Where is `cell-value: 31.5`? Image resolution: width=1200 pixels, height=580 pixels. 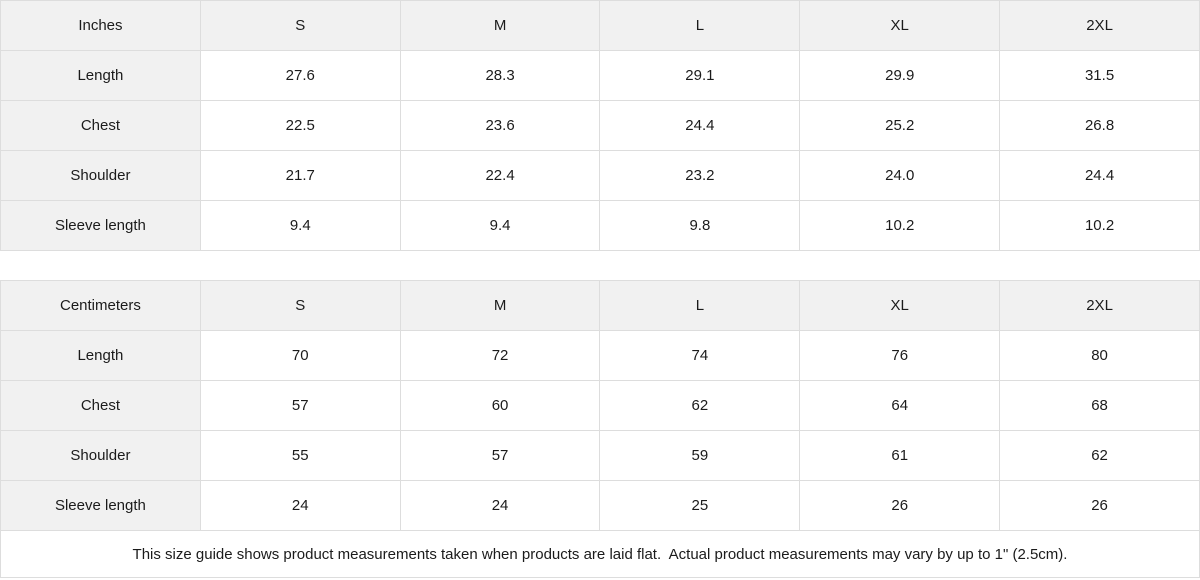 cell-value: 31.5 is located at coordinates (1099, 75).